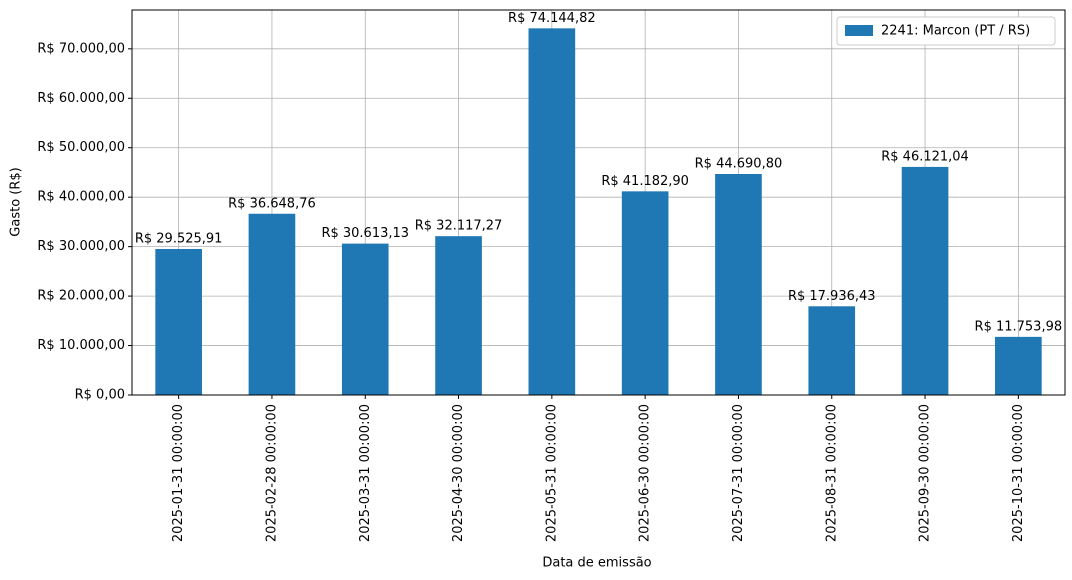  What do you see at coordinates (365, 233) in the screenshot?
I see `value-label: R$ 30.613,13` at bounding box center [365, 233].